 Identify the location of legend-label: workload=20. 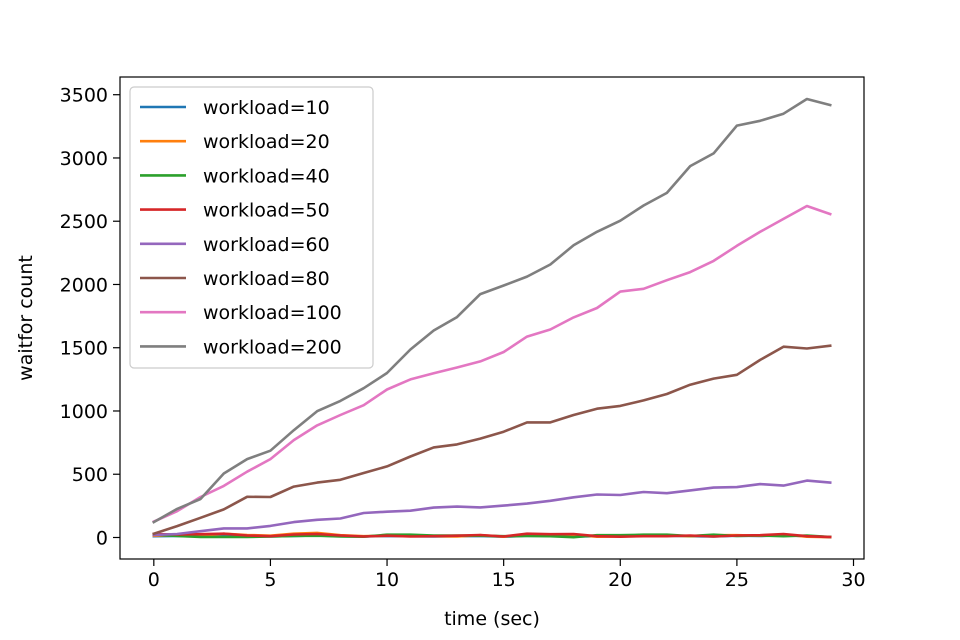
(266, 142).